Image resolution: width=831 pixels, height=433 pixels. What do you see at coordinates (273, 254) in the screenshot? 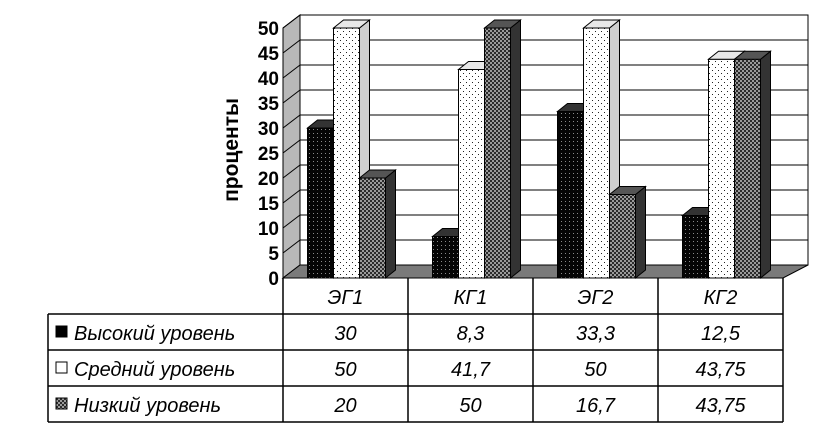
I see `y-tick-label: 5` at bounding box center [273, 254].